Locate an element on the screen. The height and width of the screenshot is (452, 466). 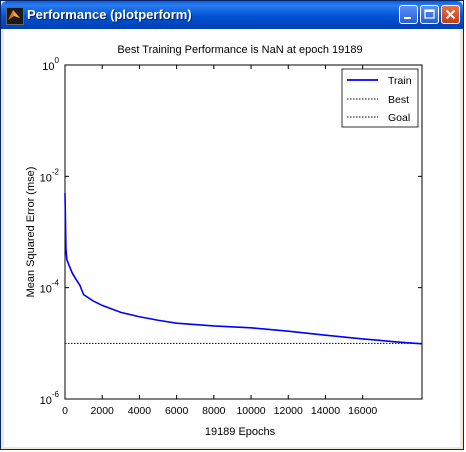
x-tick-label: 2000 is located at coordinates (103, 411).